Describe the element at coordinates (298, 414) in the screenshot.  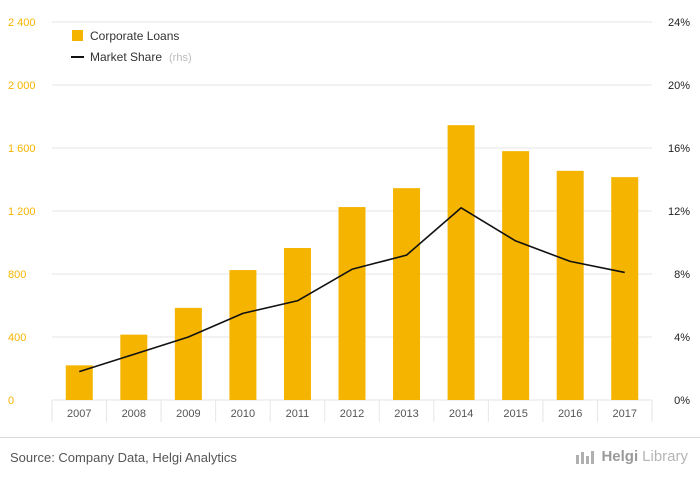
I see `x-axis-tick-label: 2011` at that location.